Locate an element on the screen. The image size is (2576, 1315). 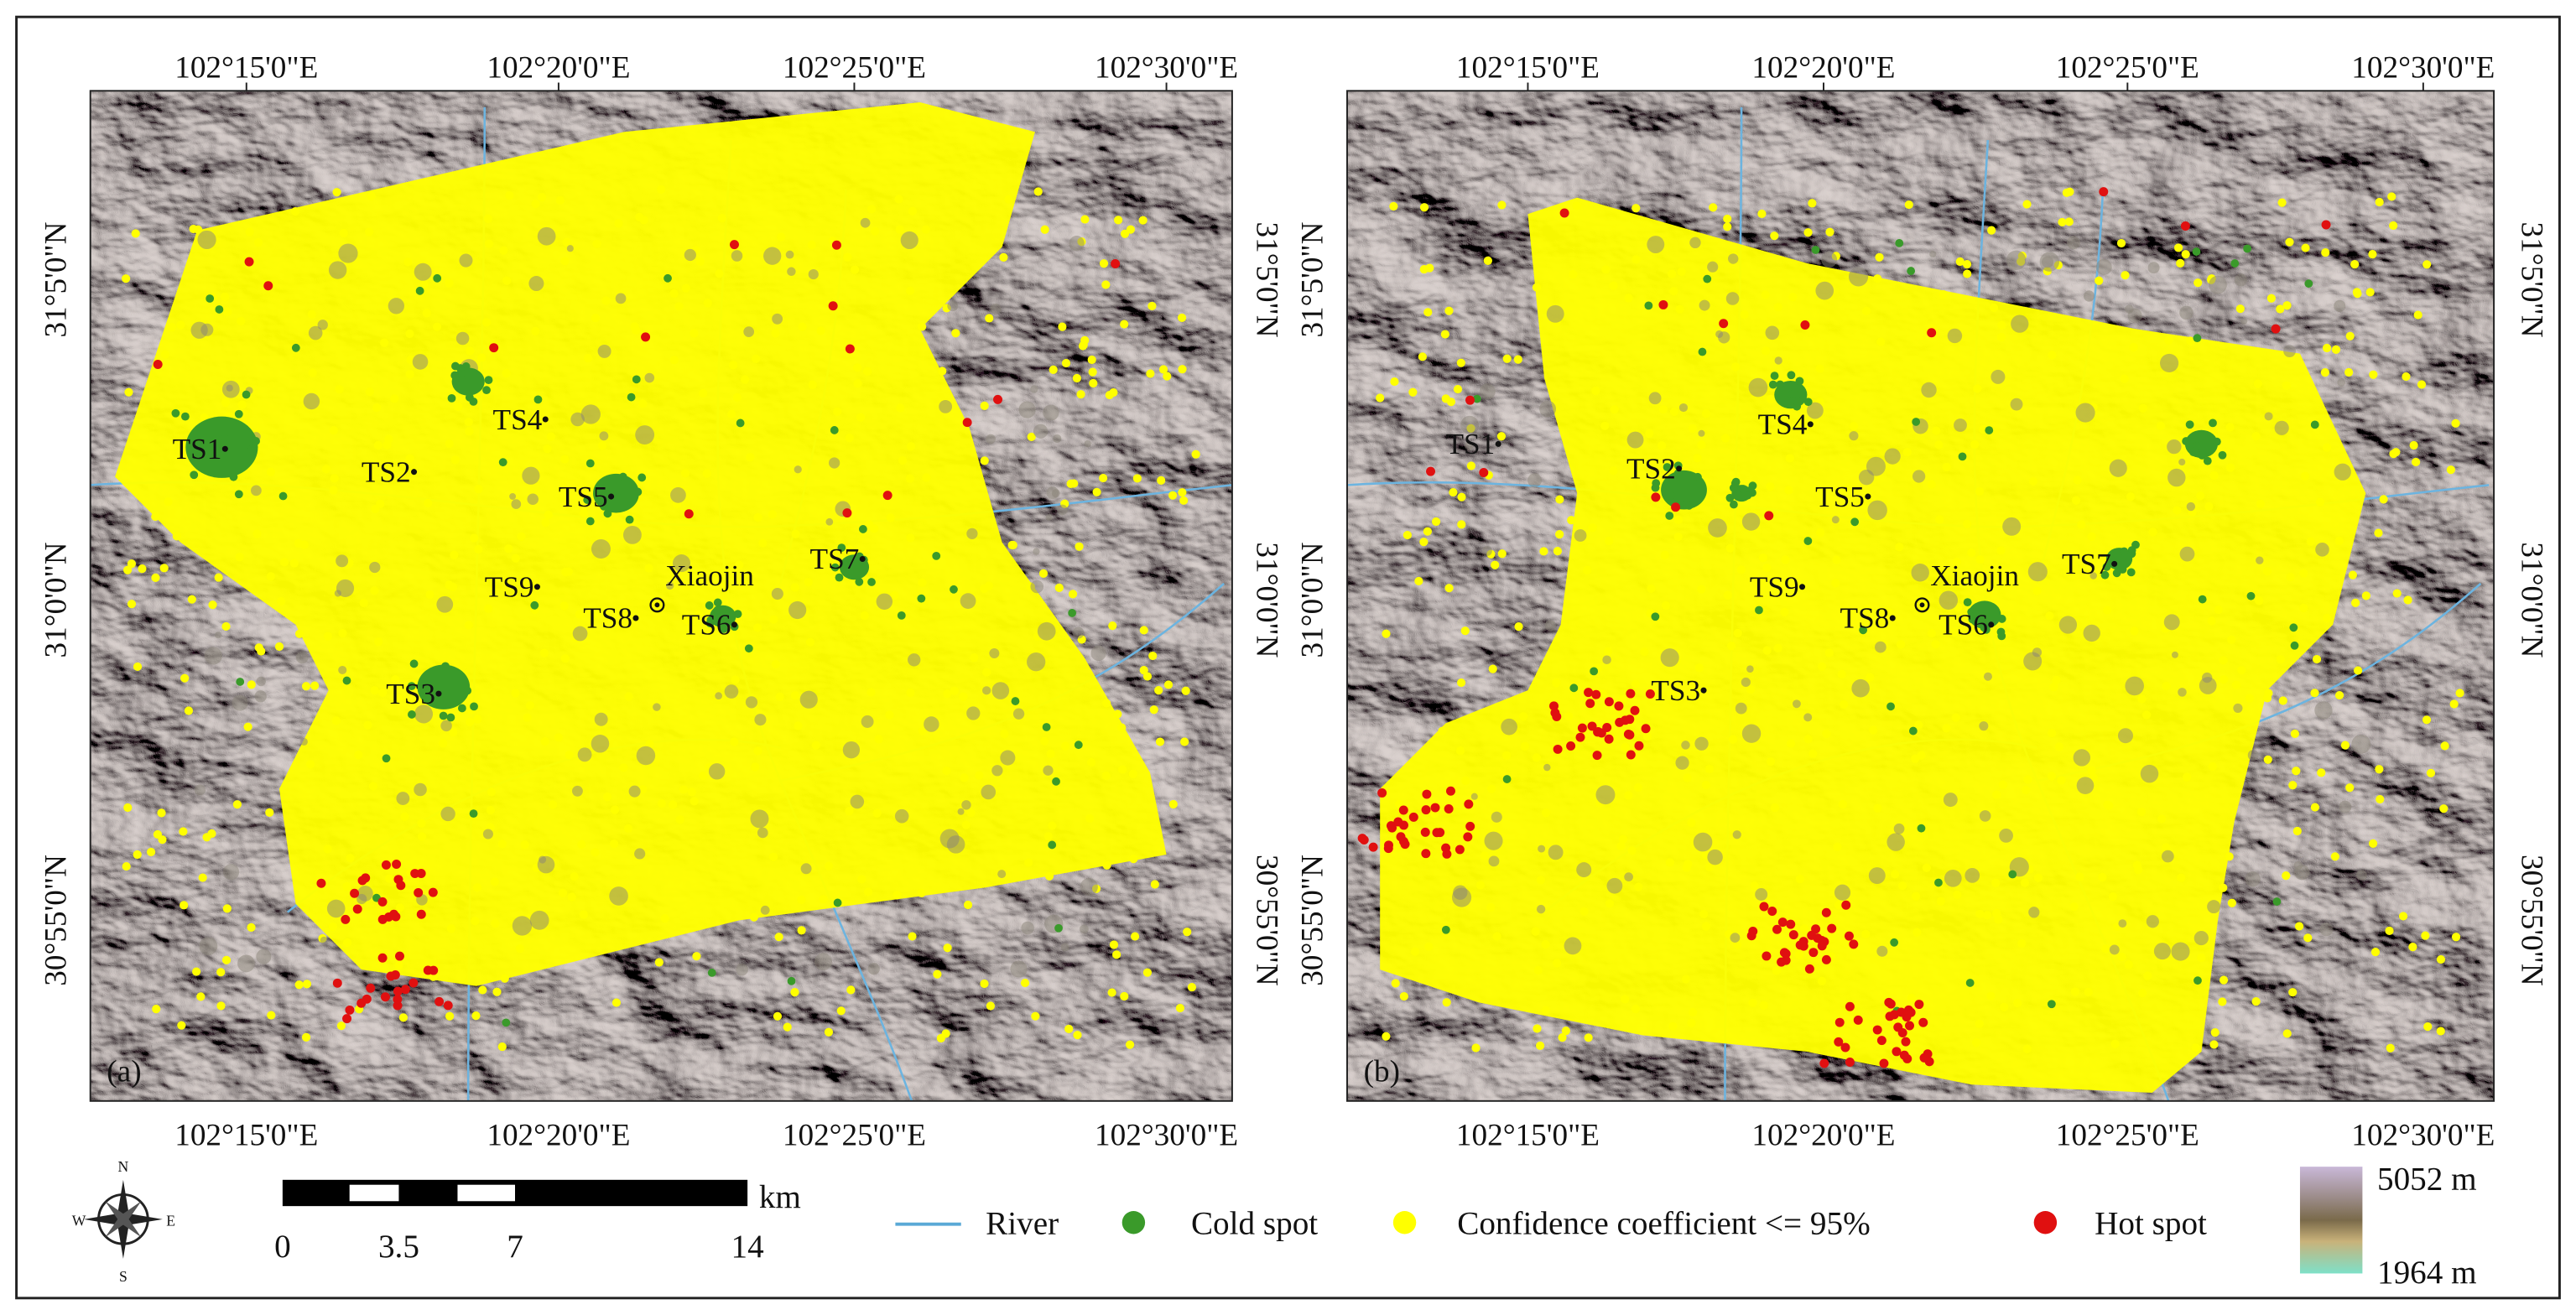
site-marker is located at coordinates (862, 559).